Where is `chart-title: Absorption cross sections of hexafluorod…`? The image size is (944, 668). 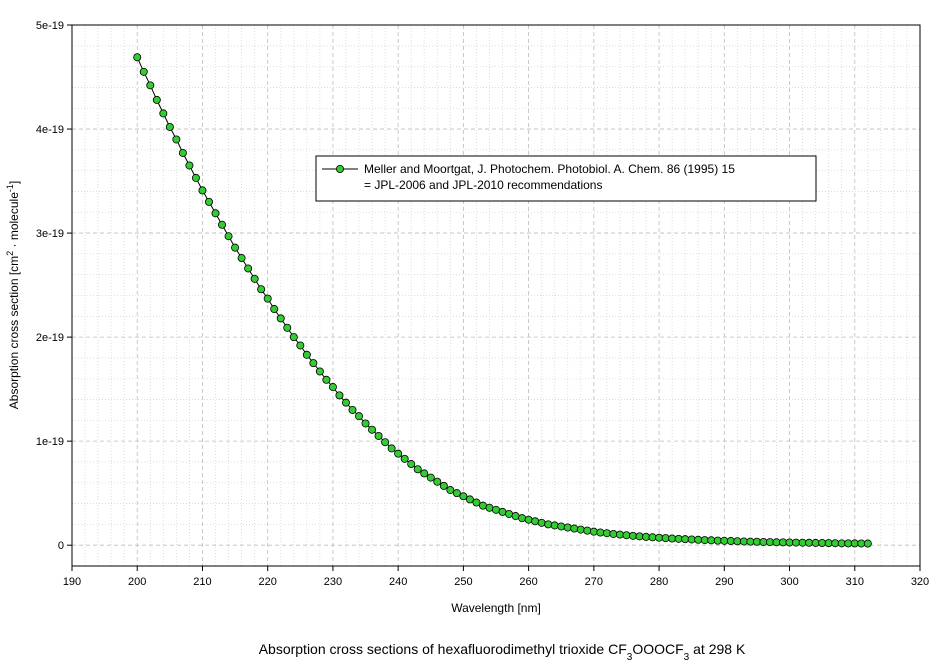
chart-title: Absorption cross sections of hexafluorod… is located at coordinates (502, 652).